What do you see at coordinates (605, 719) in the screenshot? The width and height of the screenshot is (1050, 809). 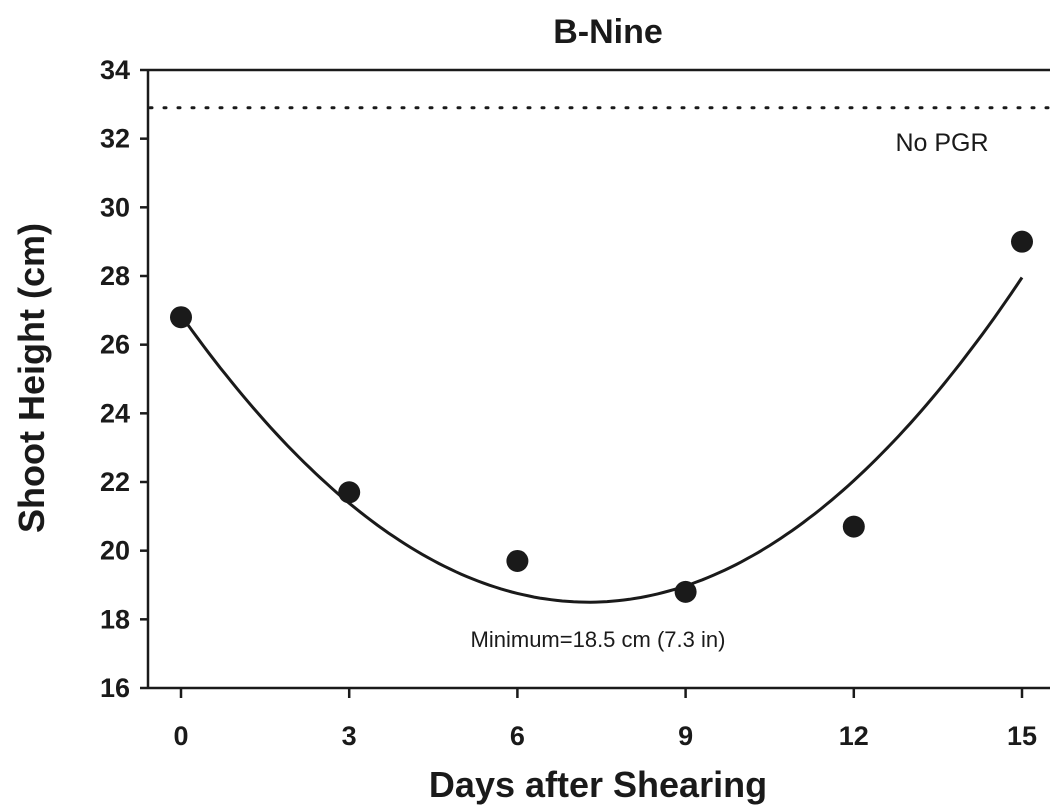 I see `x-ticks: 0 3 6 9 12 15` at bounding box center [605, 719].